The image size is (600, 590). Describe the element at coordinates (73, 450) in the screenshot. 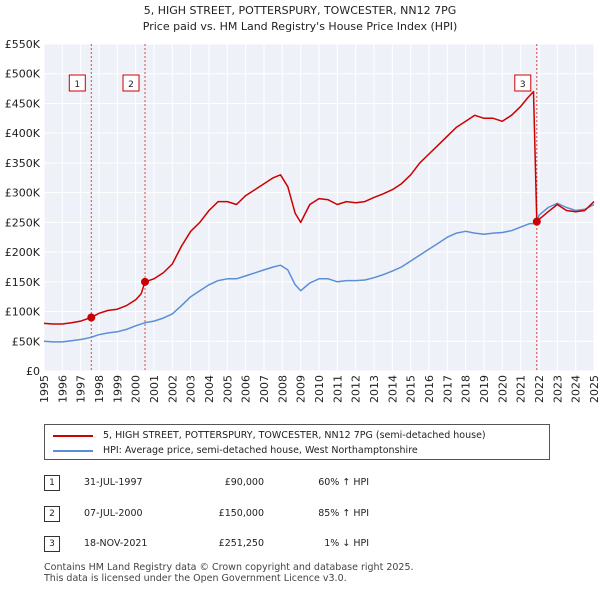

I see `legend-swatch-hpi` at that location.